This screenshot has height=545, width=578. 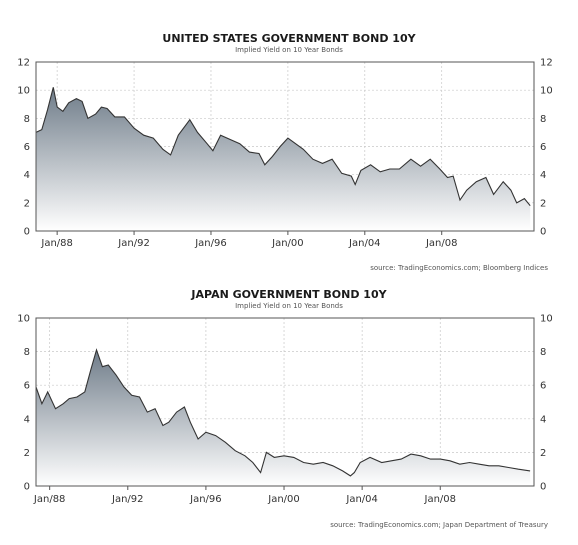 What do you see at coordinates (361, 499) in the screenshot?
I see `japan-x-tick-label: Jan/04` at bounding box center [361, 499].